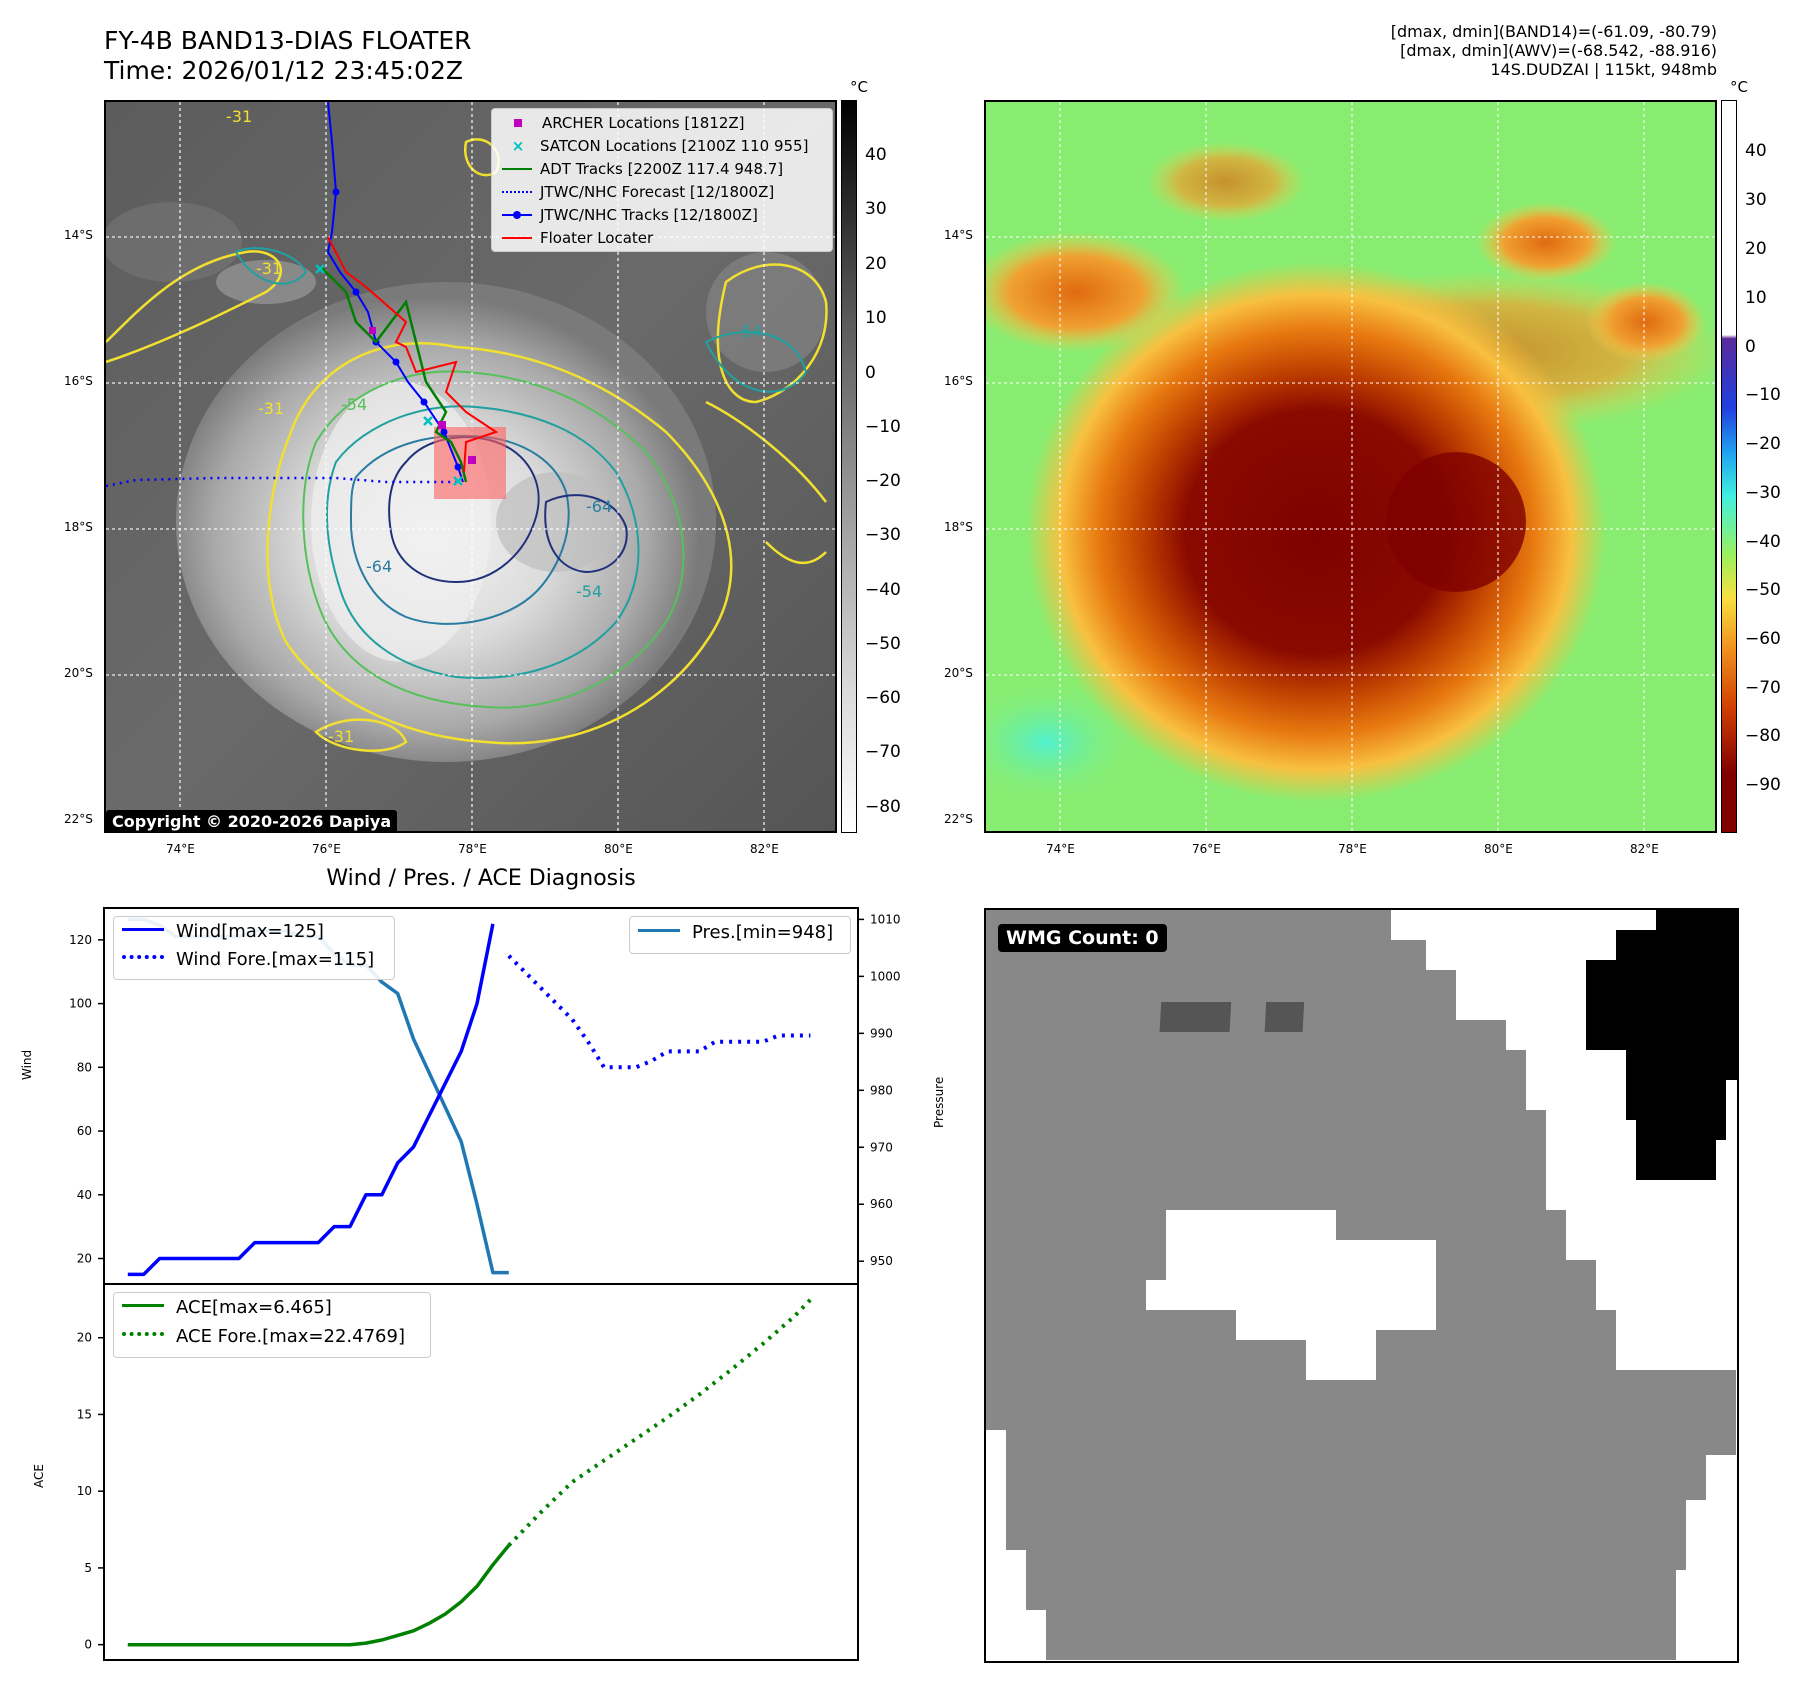 The width and height of the screenshot is (1797, 1690). Describe the element at coordinates (1756, 151) in the screenshot. I see `awv-colorbar-tick: 40` at that location.